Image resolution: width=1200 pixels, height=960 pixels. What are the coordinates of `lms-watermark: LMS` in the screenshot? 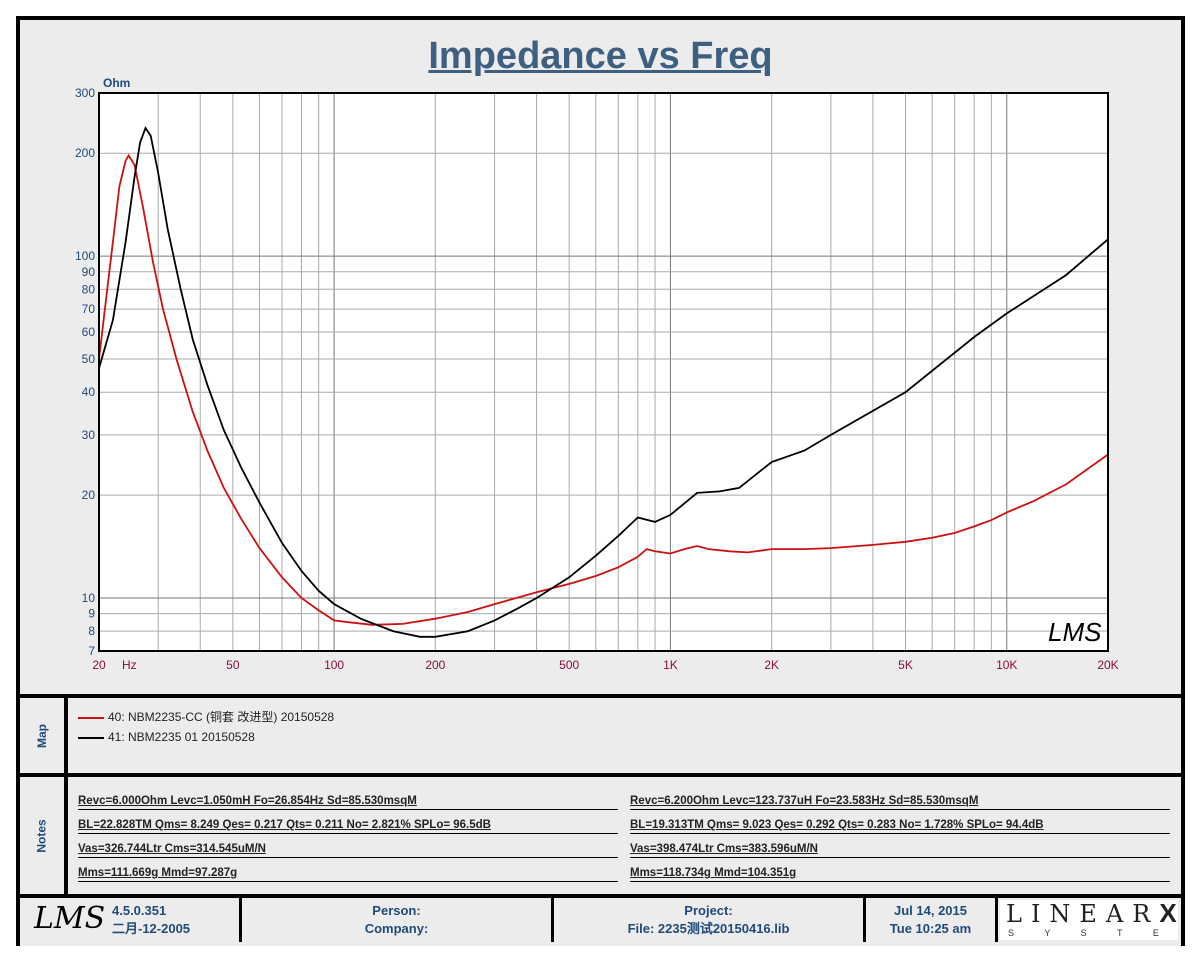 It's located at (1075, 632).